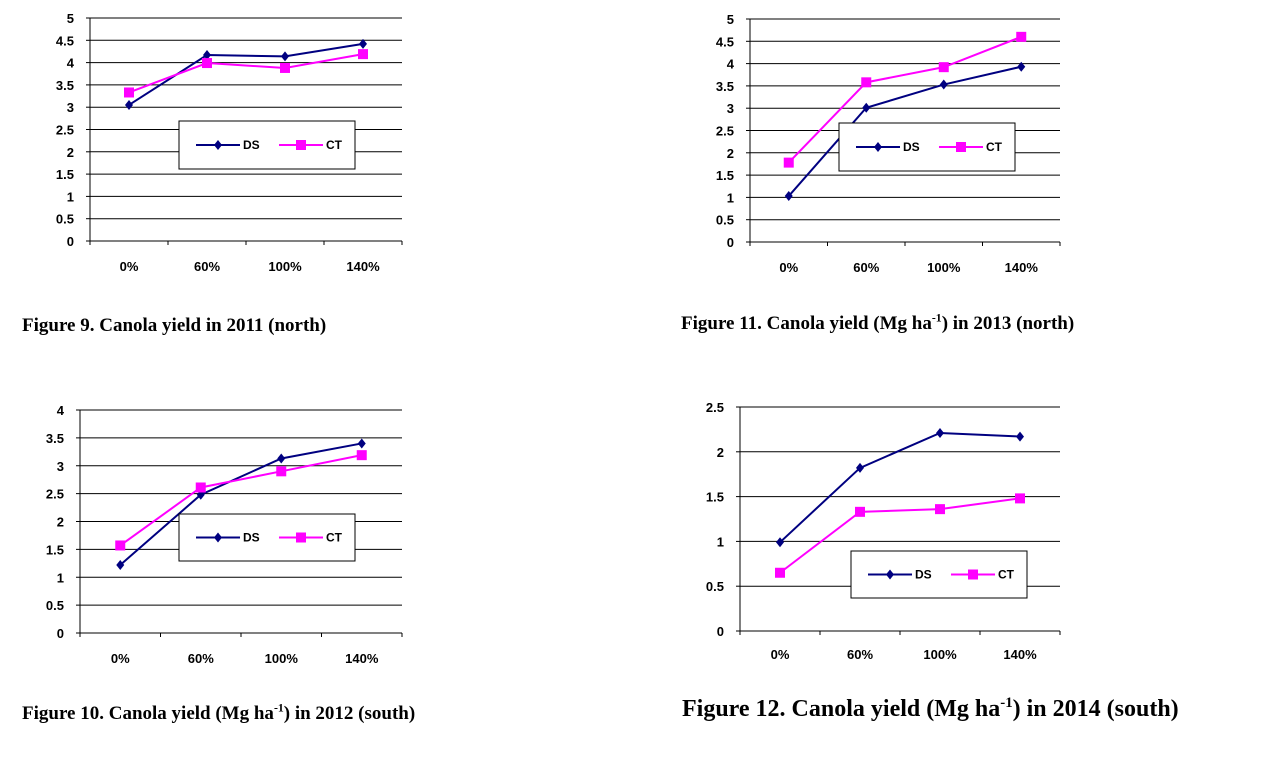  Describe the element at coordinates (923, 575) in the screenshot. I see `legend-label-ds: DS` at that location.